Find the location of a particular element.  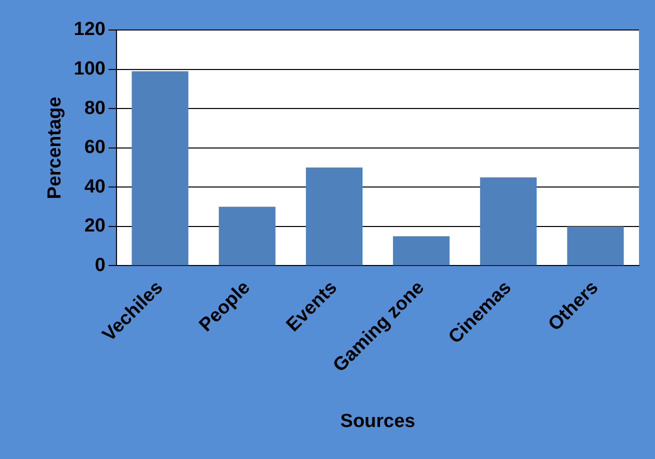

y-tick-label: 120 is located at coordinates (90, 29).